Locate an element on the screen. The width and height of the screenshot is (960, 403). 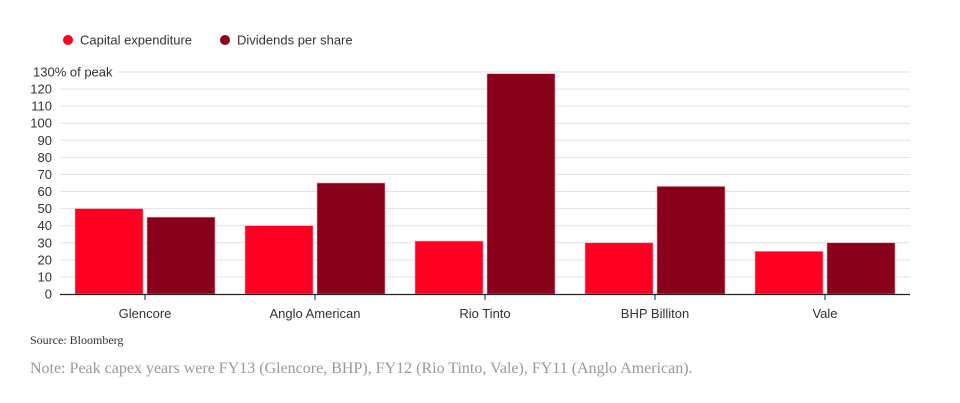
y-tick-label: 60 is located at coordinates (45, 191).